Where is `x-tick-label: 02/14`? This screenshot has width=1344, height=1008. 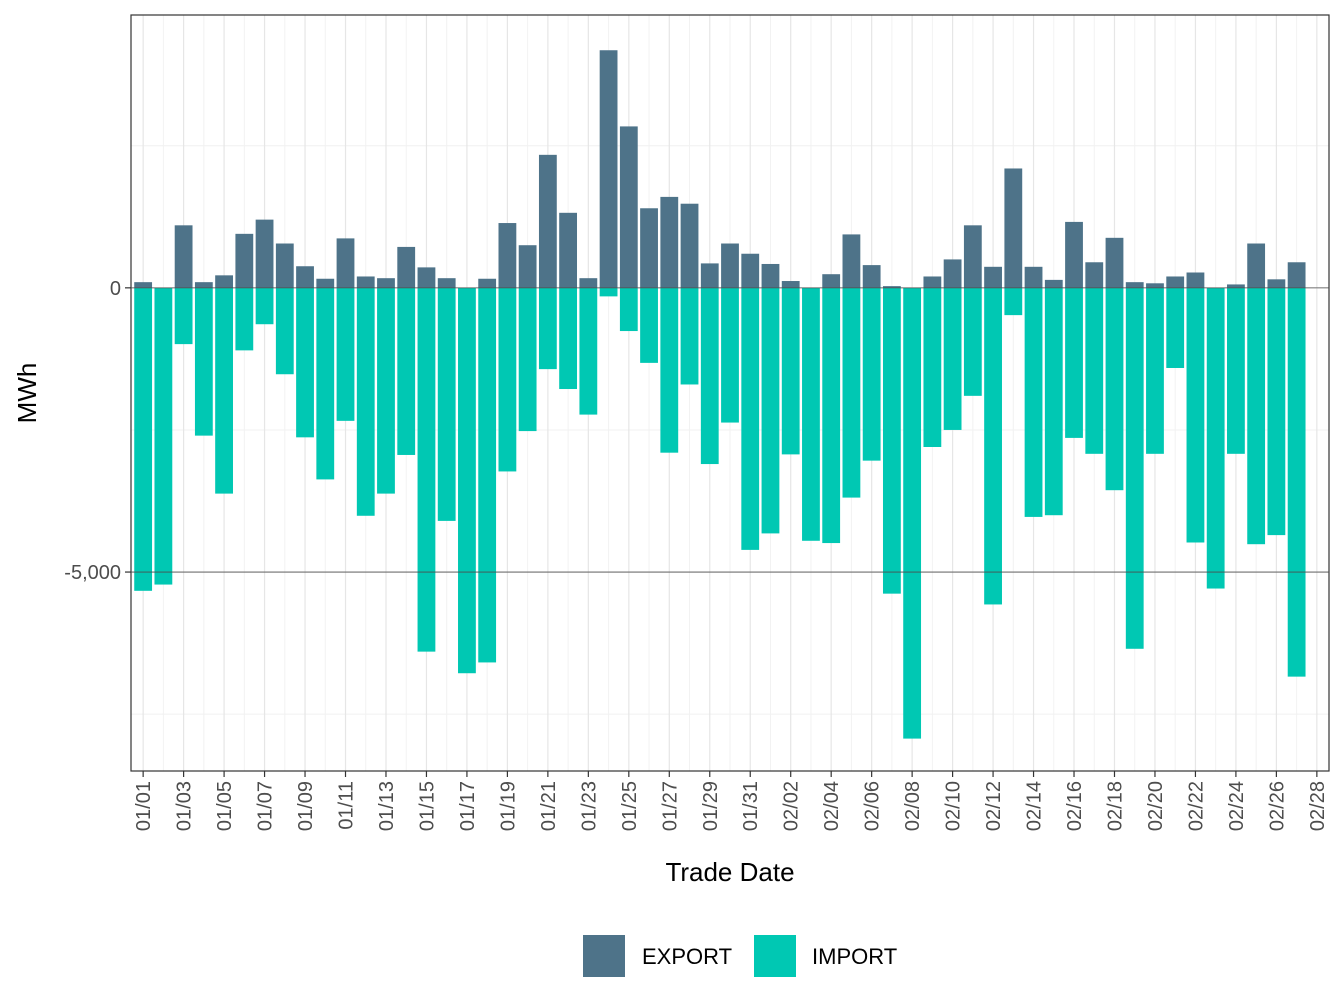
x-tick-label: 02/14 is located at coordinates (1035, 806).